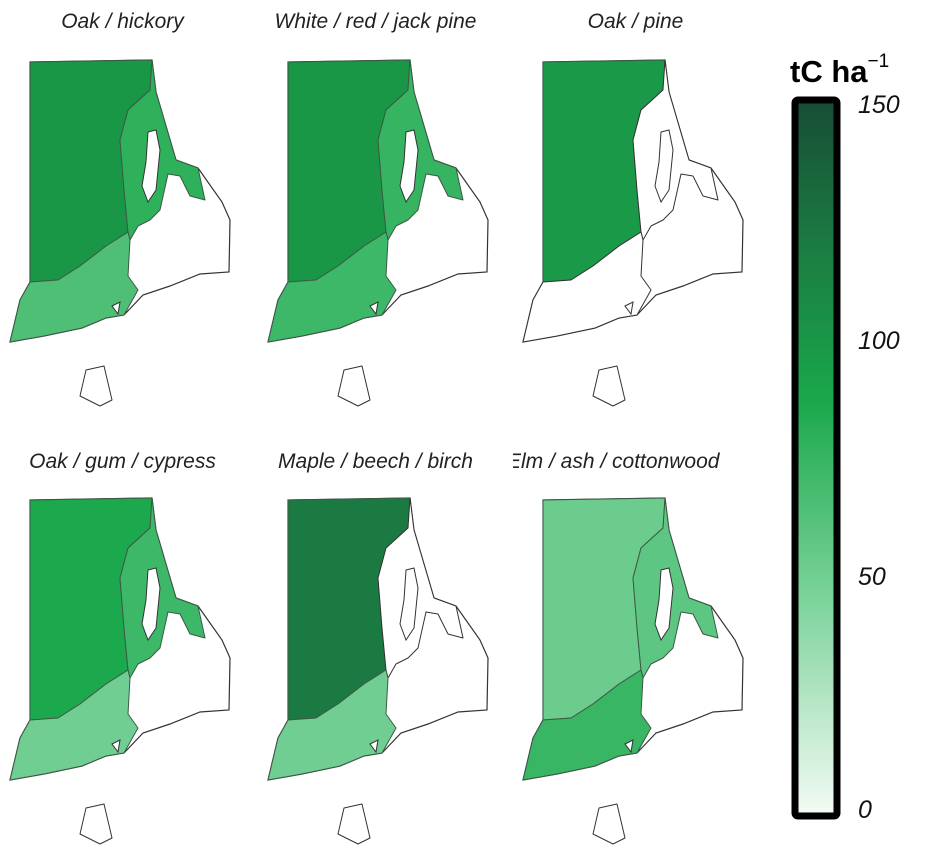 This screenshot has height=868, width=928. I want to click on colorbar-tick-100-right, so click(837, 339).